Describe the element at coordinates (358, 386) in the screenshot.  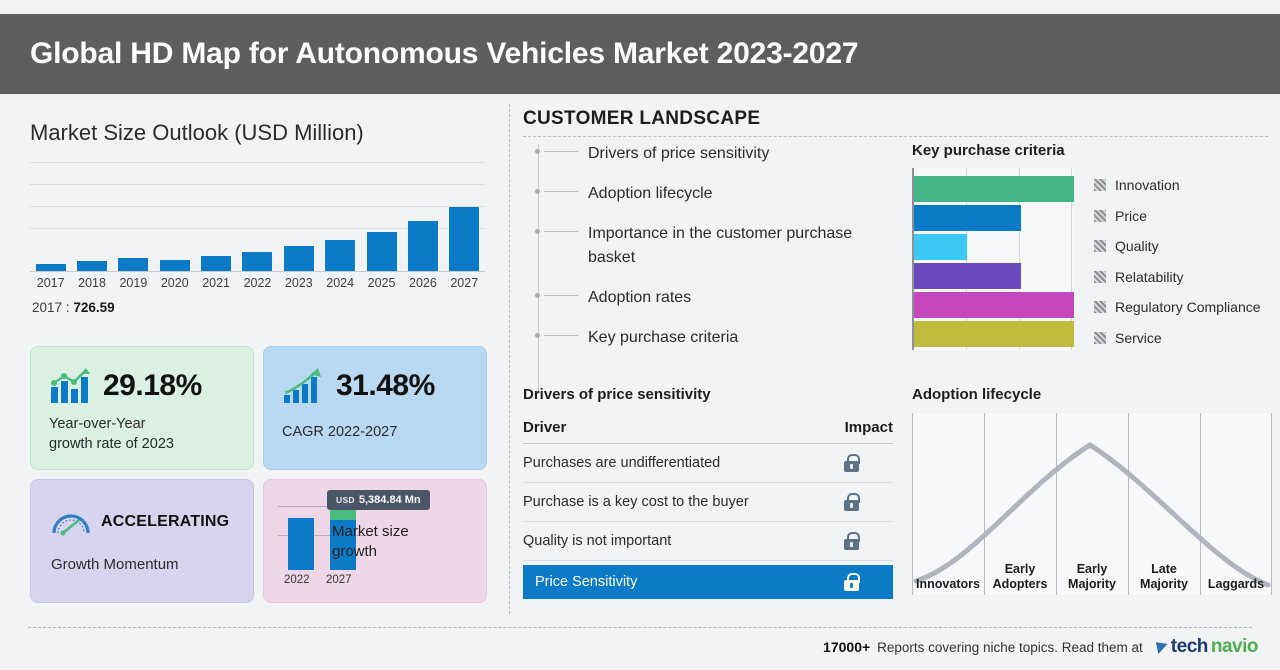
I see `kpi-row: 31.48%` at that location.